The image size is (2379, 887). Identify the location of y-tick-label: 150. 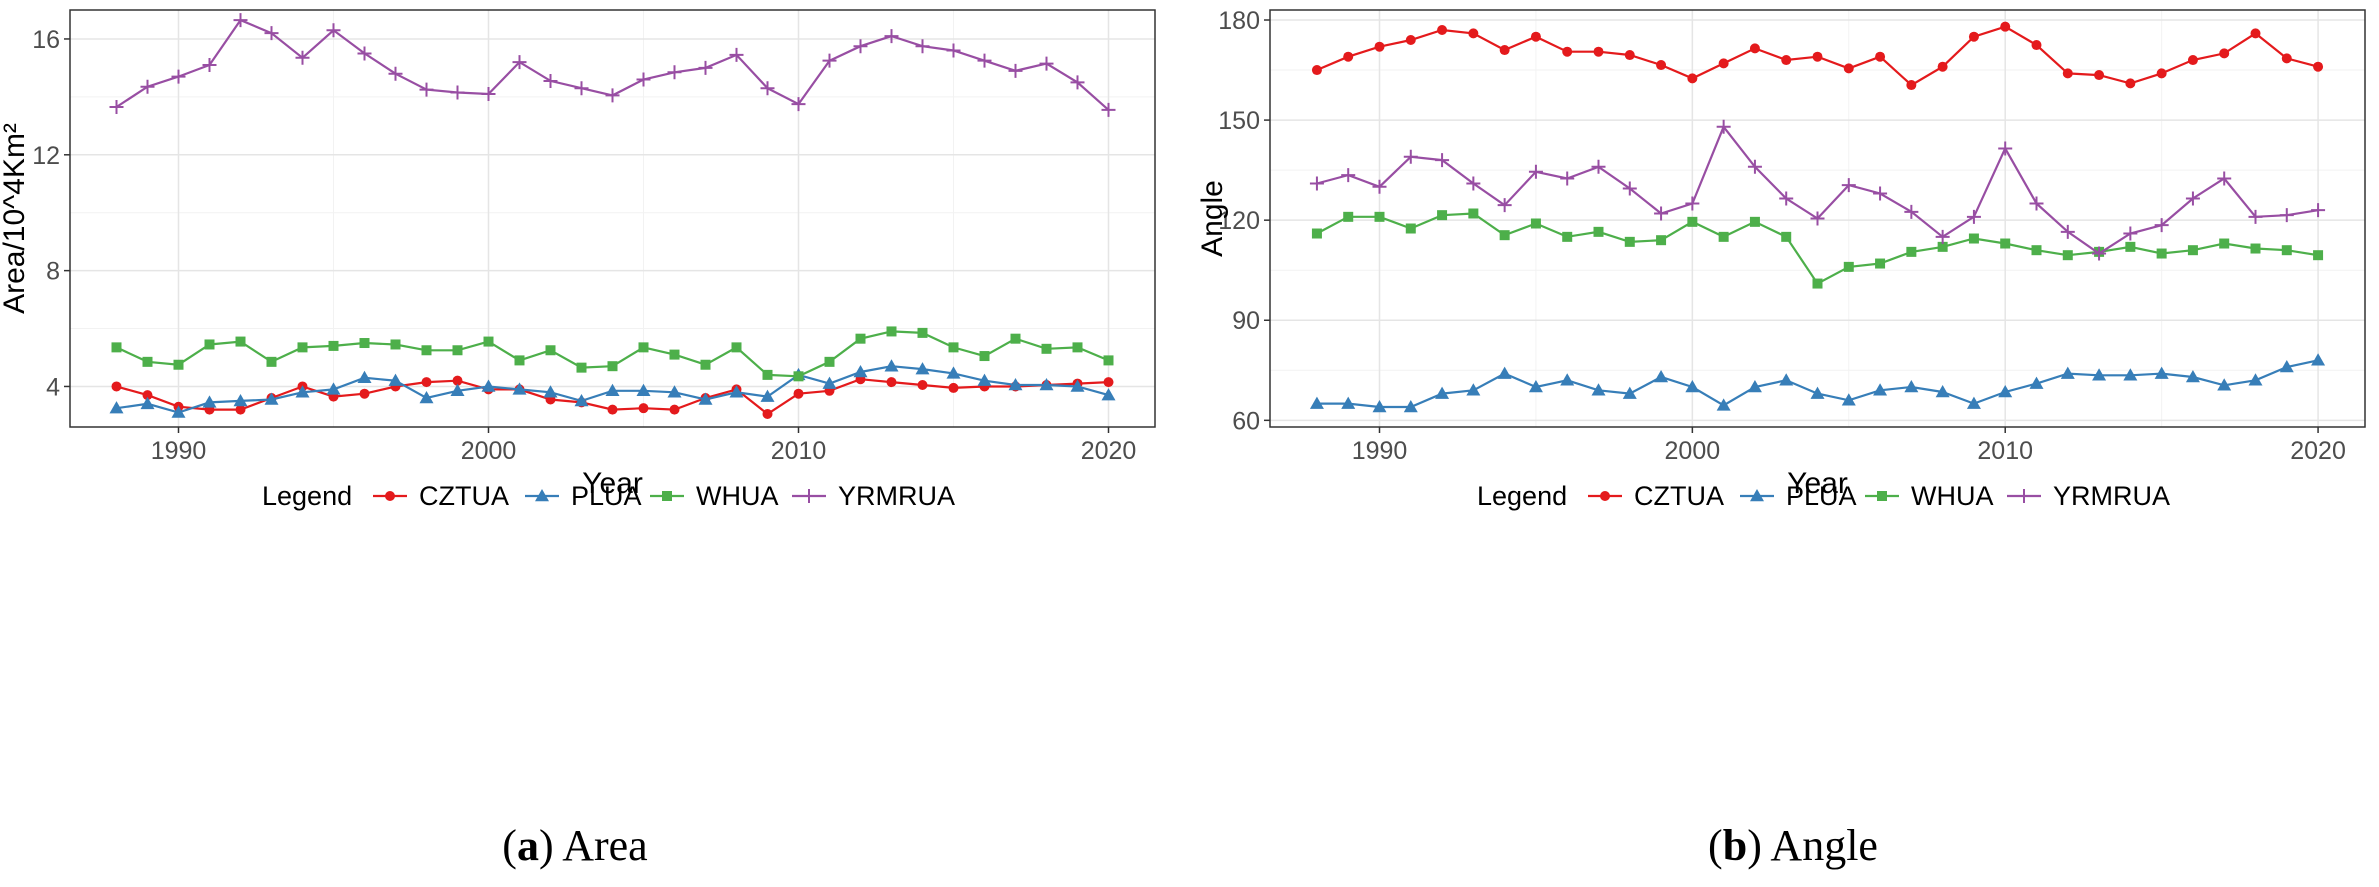
(1239, 121).